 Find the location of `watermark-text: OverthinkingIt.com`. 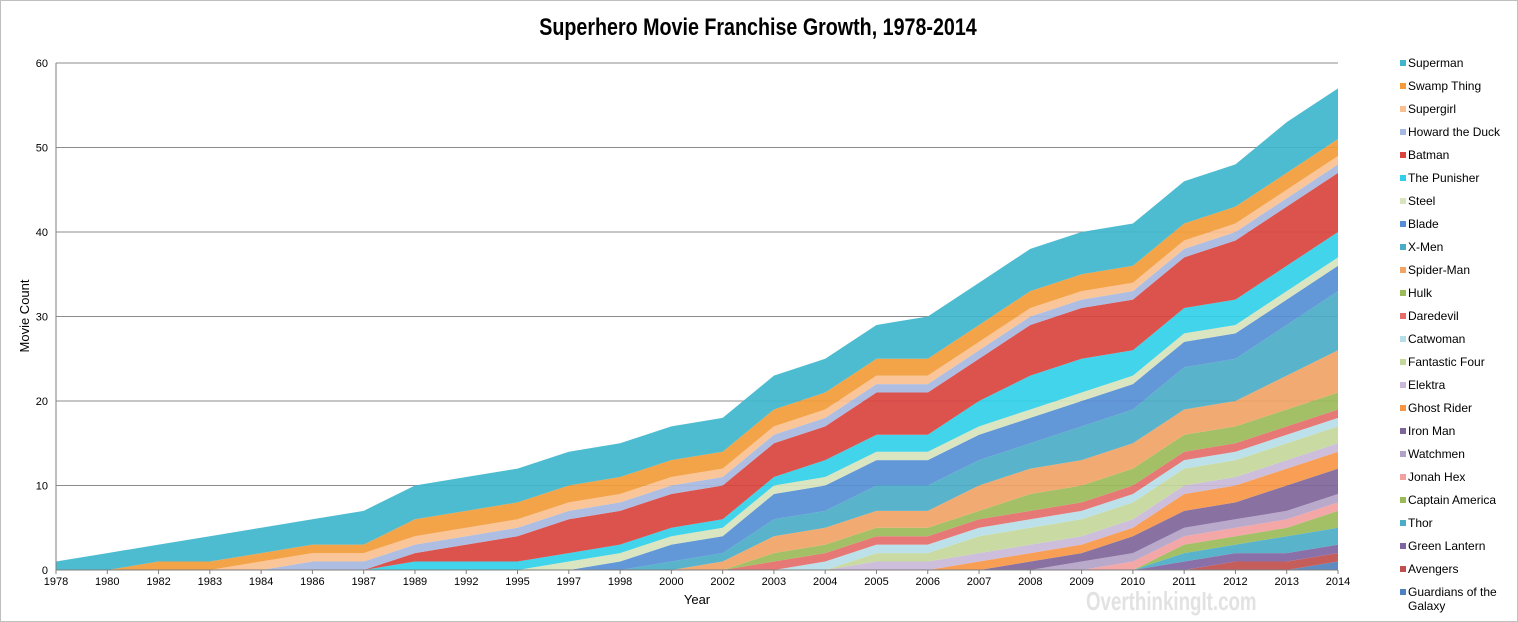

watermark-text: OverthinkingIt.com is located at coordinates (1171, 601).